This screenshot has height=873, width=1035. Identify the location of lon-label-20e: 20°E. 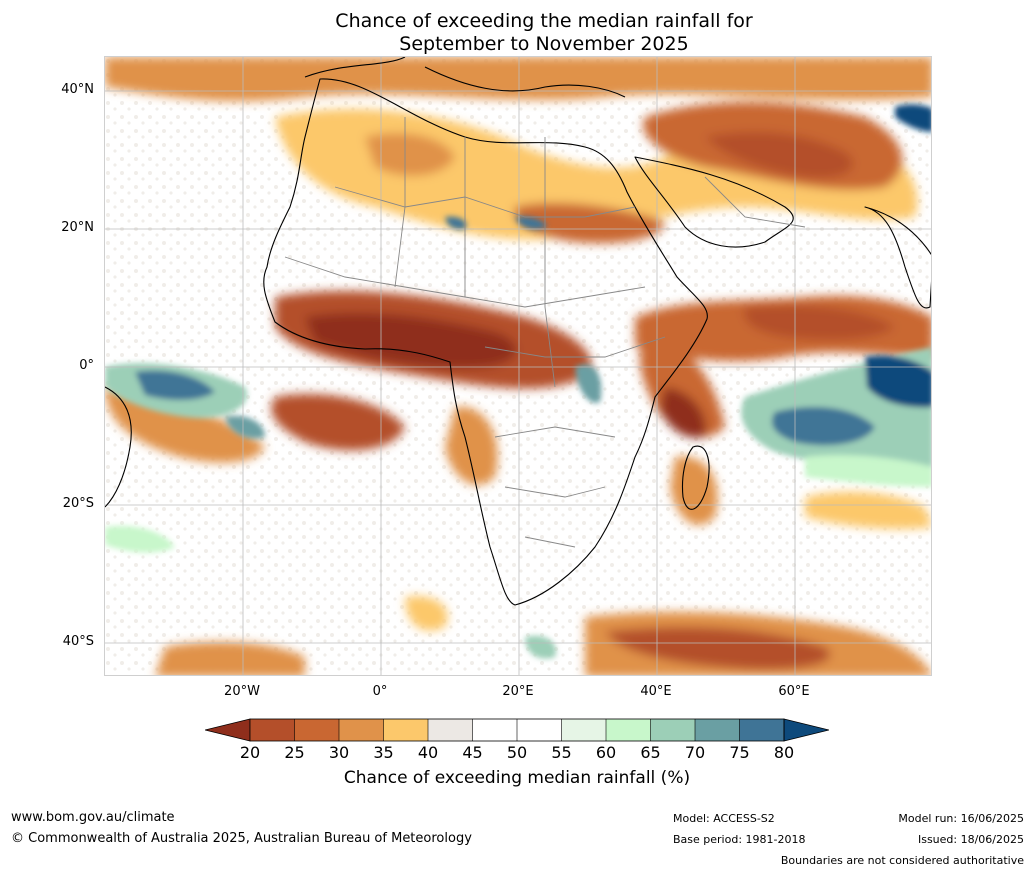
(518, 691).